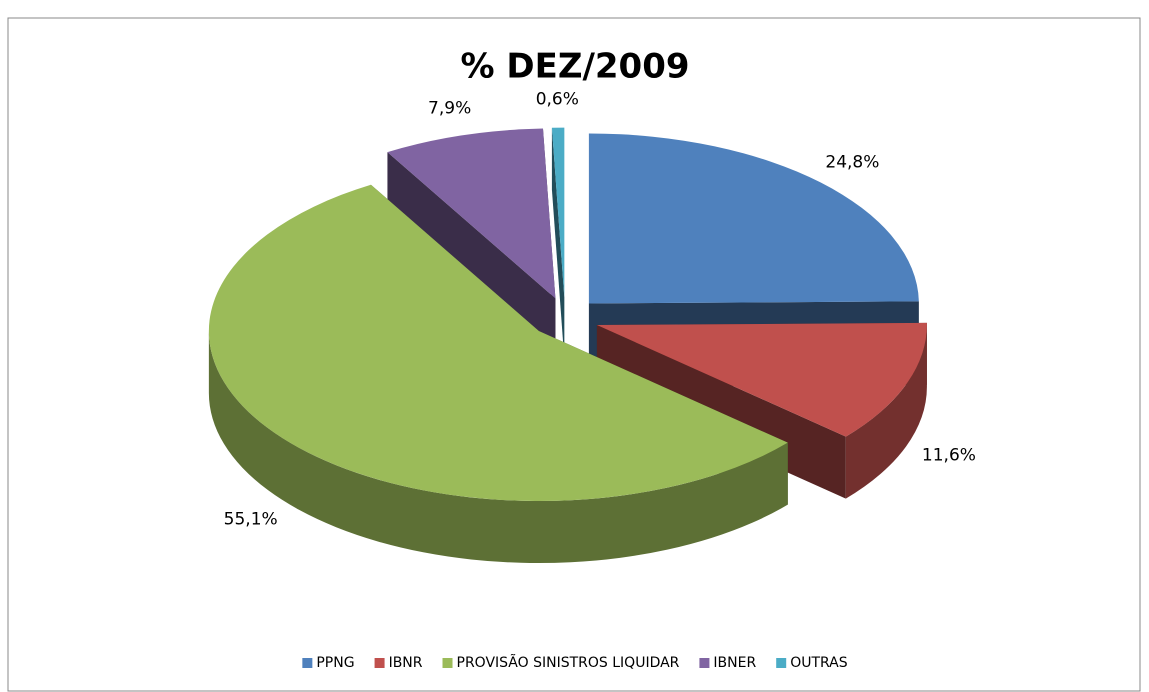  What do you see at coordinates (574, 67) in the screenshot?
I see `chart-title: % DEZ/2009` at bounding box center [574, 67].